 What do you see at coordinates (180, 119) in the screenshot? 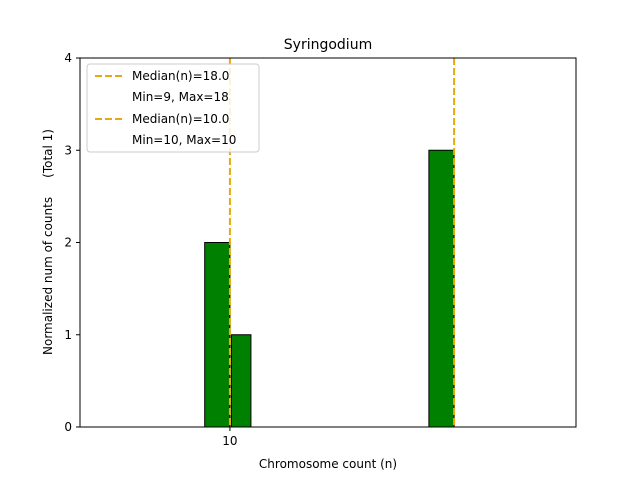
I see `legend-median-label-1: Median(n)=10.0` at bounding box center [180, 119].